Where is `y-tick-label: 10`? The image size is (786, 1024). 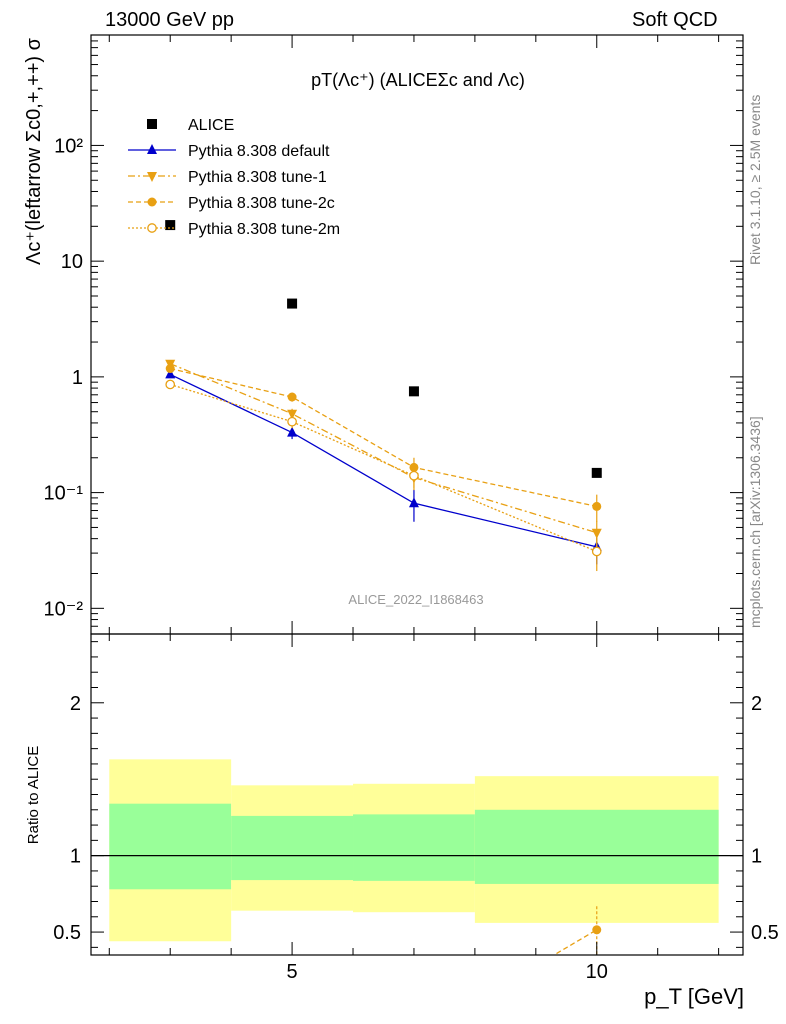
y-tick-label: 10 is located at coordinates (72, 262).